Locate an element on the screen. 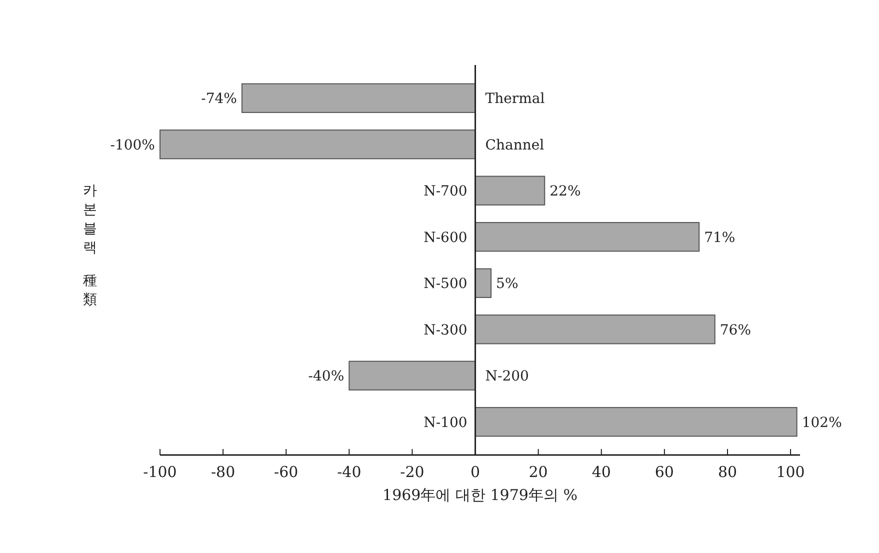  y-tick-label: Channel is located at coordinates (515, 145).